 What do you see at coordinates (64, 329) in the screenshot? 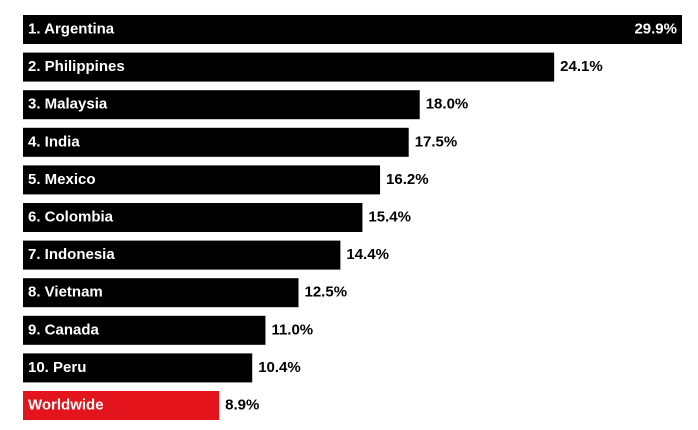
I see `category-label: 9. Canada` at bounding box center [64, 329].